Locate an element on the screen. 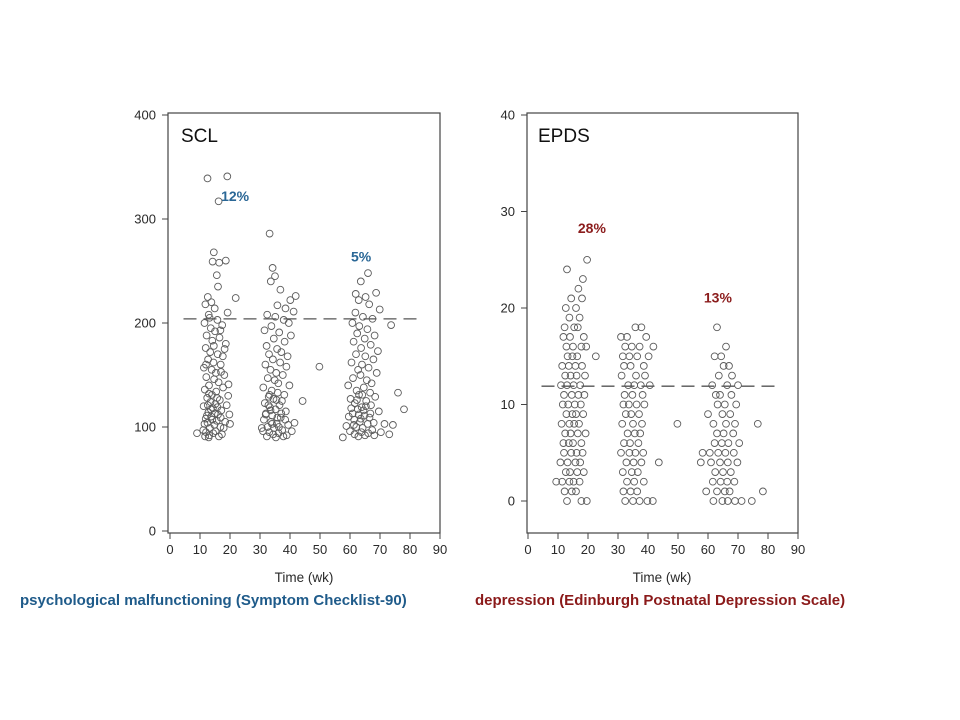 The width and height of the screenshot is (960, 720). x-tick-label: 80 is located at coordinates (768, 549).